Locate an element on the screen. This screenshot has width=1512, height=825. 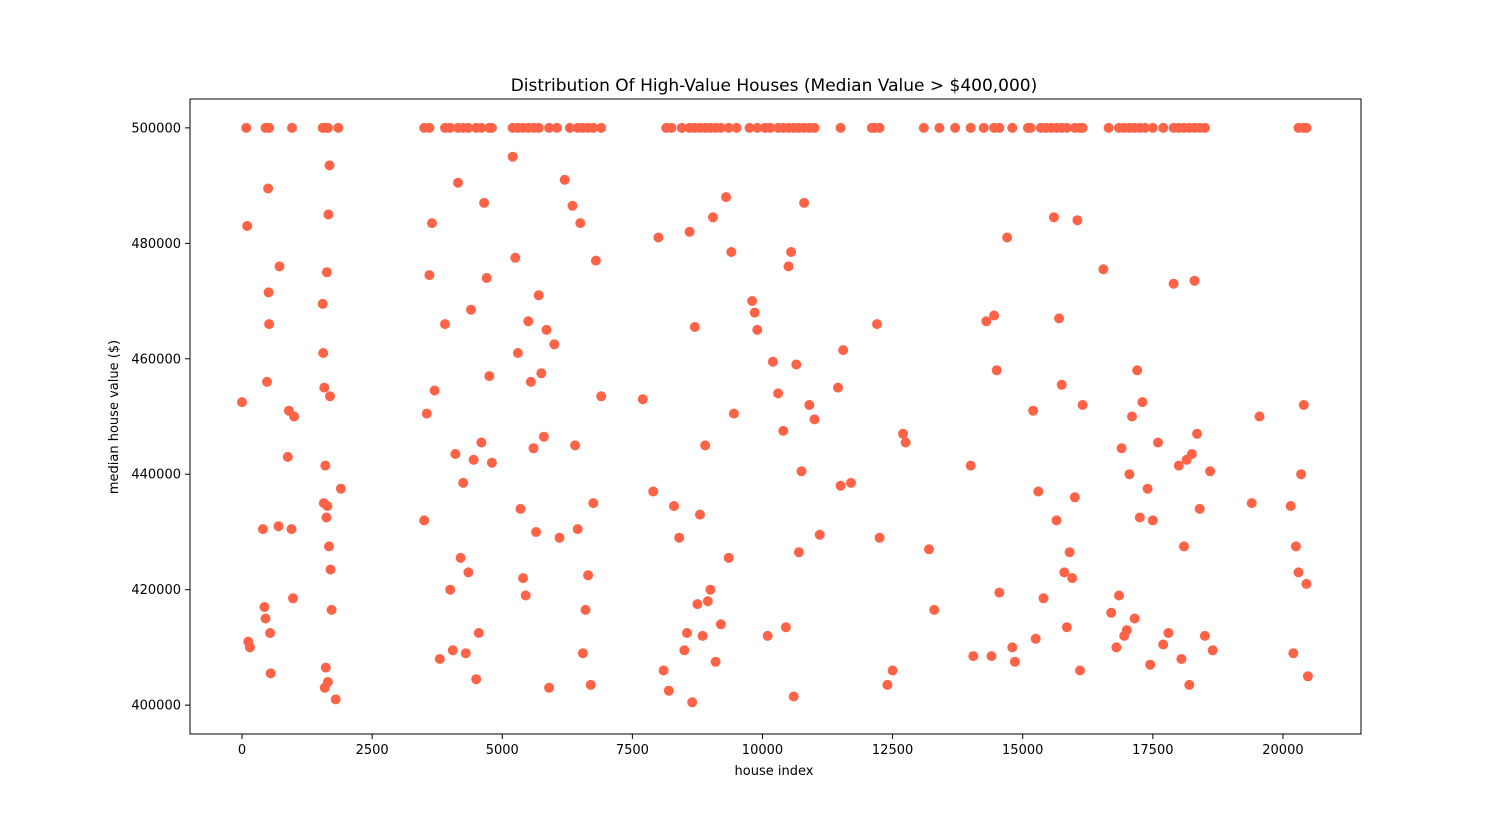
x-tick-label: 12500 is located at coordinates (892, 750).